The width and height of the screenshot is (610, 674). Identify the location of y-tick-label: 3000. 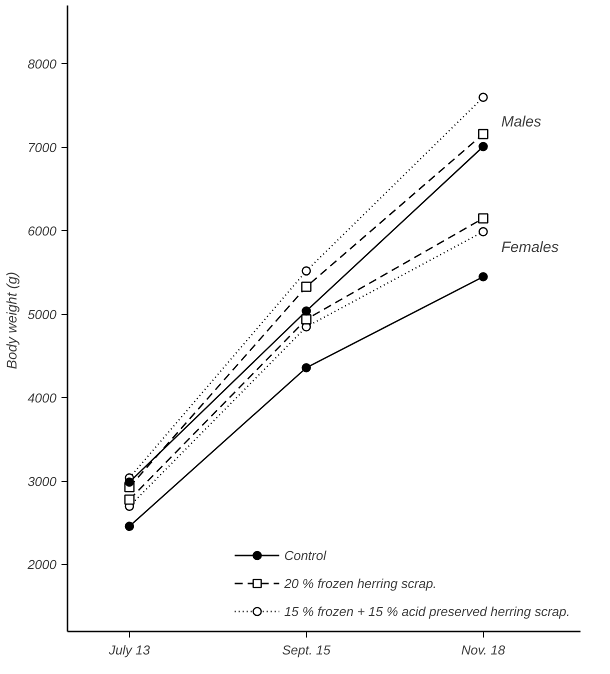
(43, 481).